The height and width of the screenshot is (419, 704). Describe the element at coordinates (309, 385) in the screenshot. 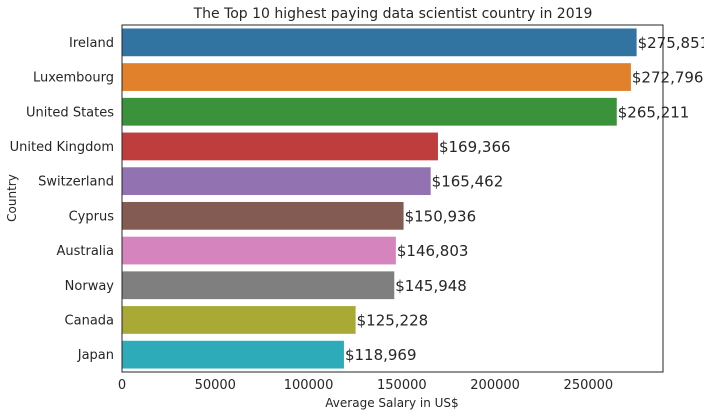

I see `x-tick-label: 100000` at that location.